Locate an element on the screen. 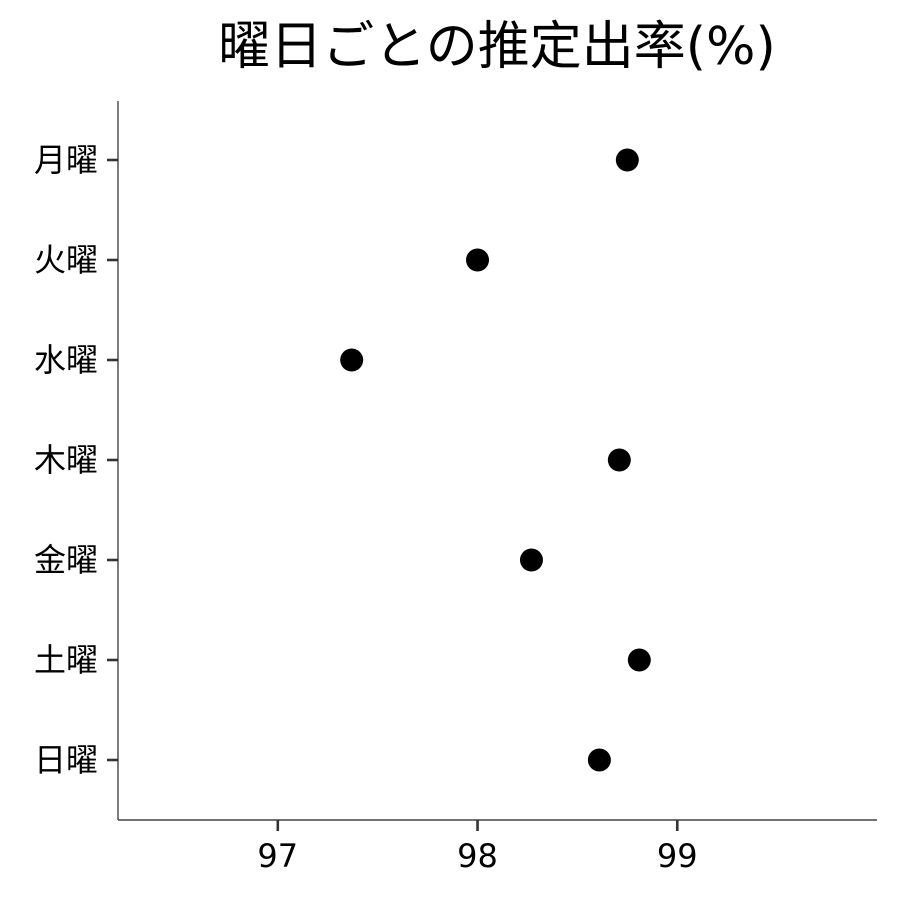 Image resolution: width=900 pixels, height=900 pixels. x-ticks: 97 98 99 is located at coordinates (477, 847).